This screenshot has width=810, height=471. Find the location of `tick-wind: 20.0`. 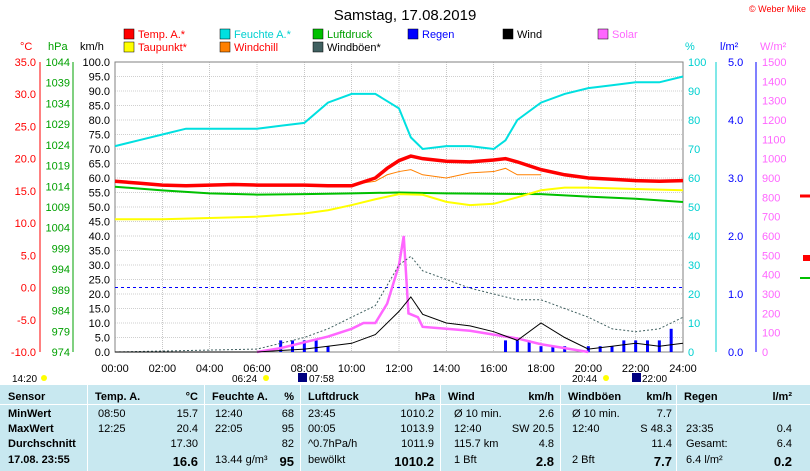

tick-wind: 20.0 is located at coordinates (99, 295).